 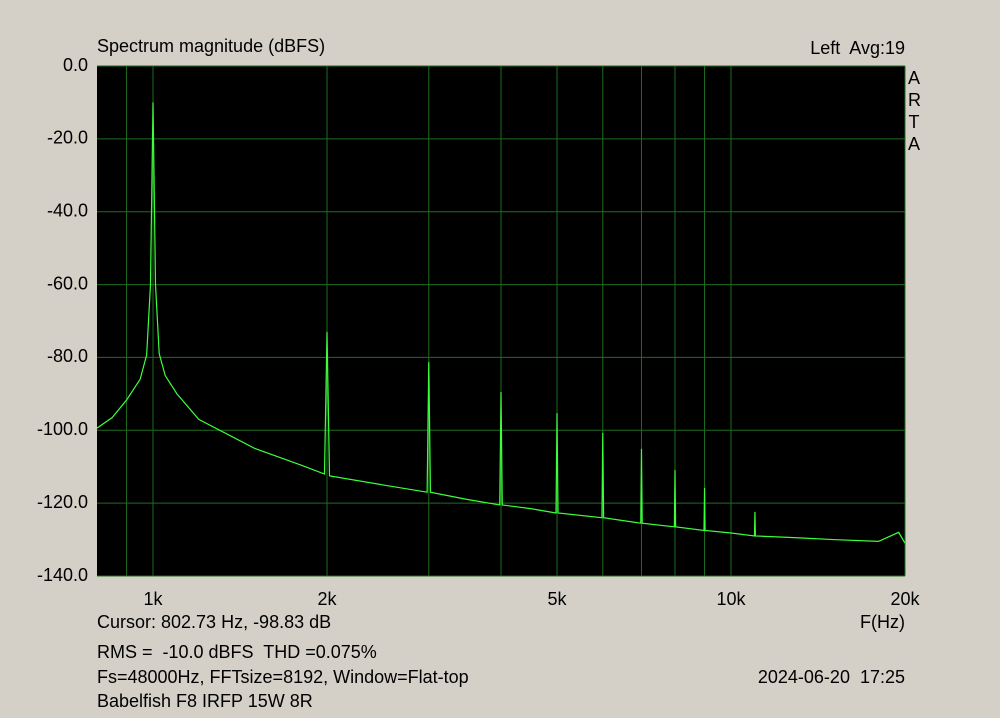 I want to click on x-axis-label: F(Hz), so click(x=882, y=622).